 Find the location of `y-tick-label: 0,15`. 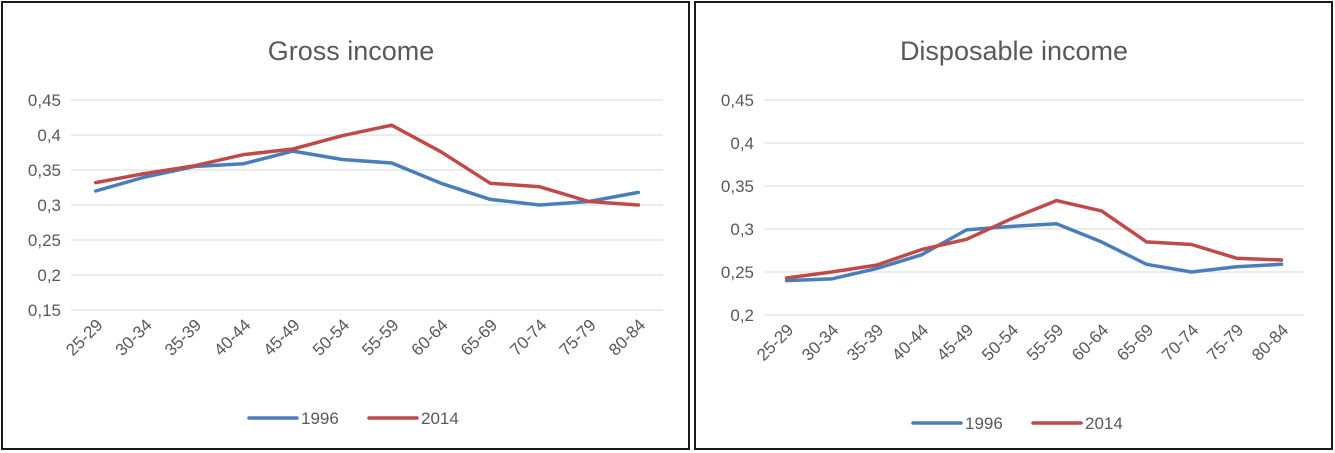

y-tick-label: 0,15 is located at coordinates (44, 310).